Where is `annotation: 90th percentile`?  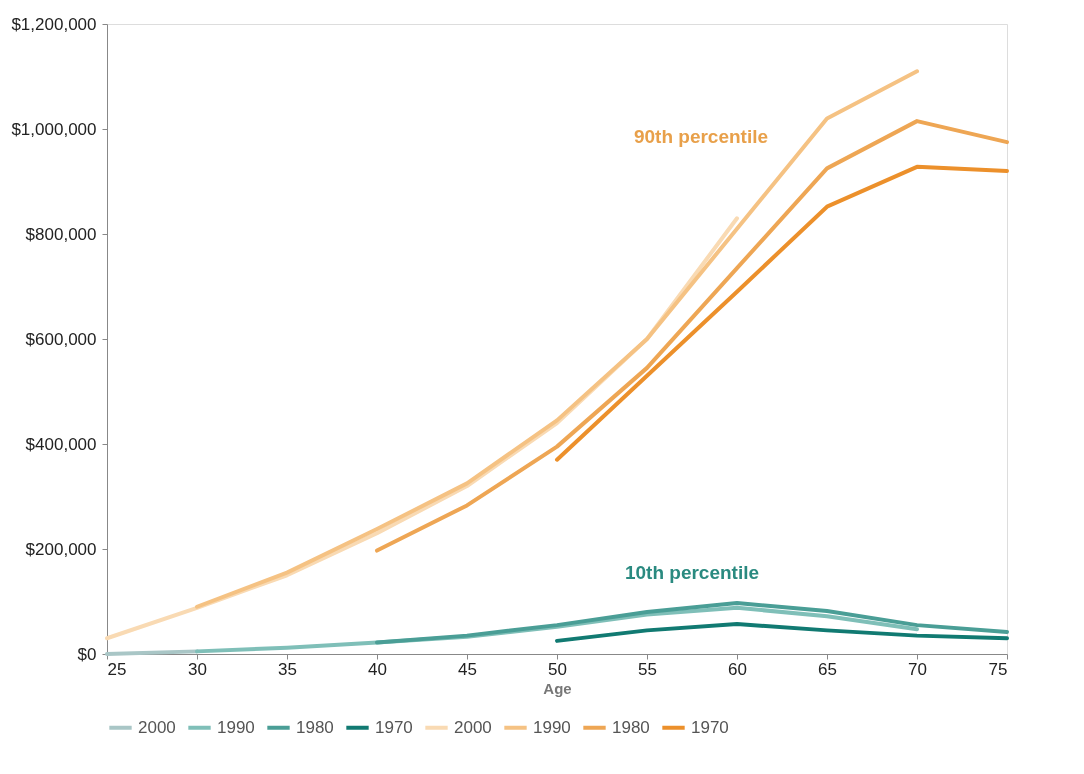
annotation: 90th percentile is located at coordinates (701, 136).